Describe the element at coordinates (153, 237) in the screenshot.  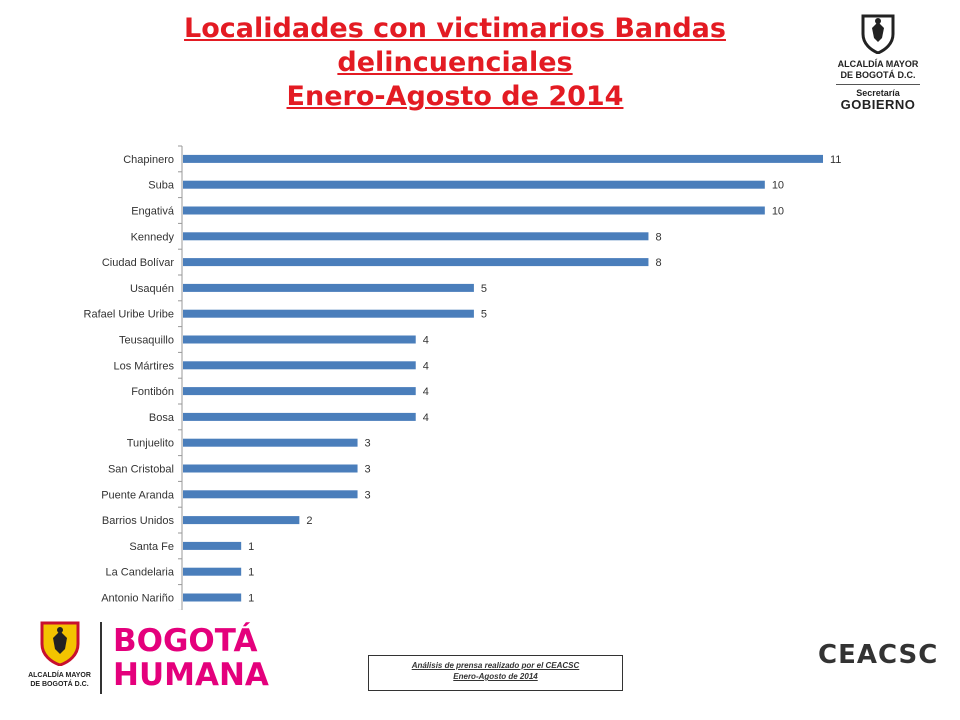
I see `category-label: Kennedy` at that location.